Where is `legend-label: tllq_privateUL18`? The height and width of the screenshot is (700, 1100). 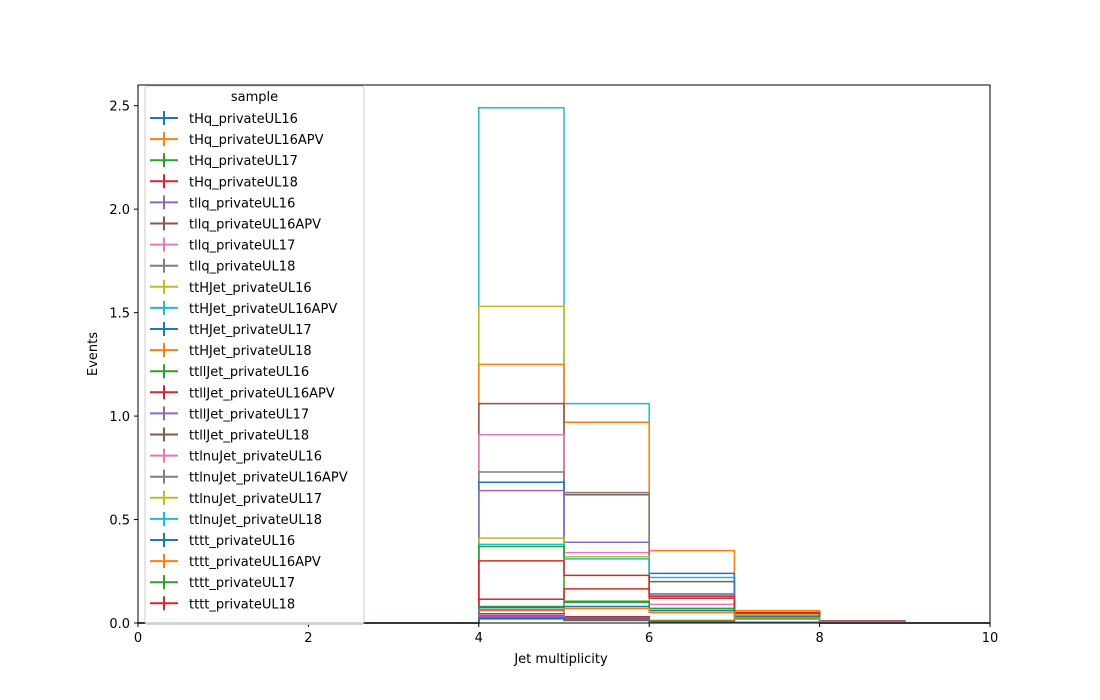 legend-label: tllq_privateUL18 is located at coordinates (242, 267).